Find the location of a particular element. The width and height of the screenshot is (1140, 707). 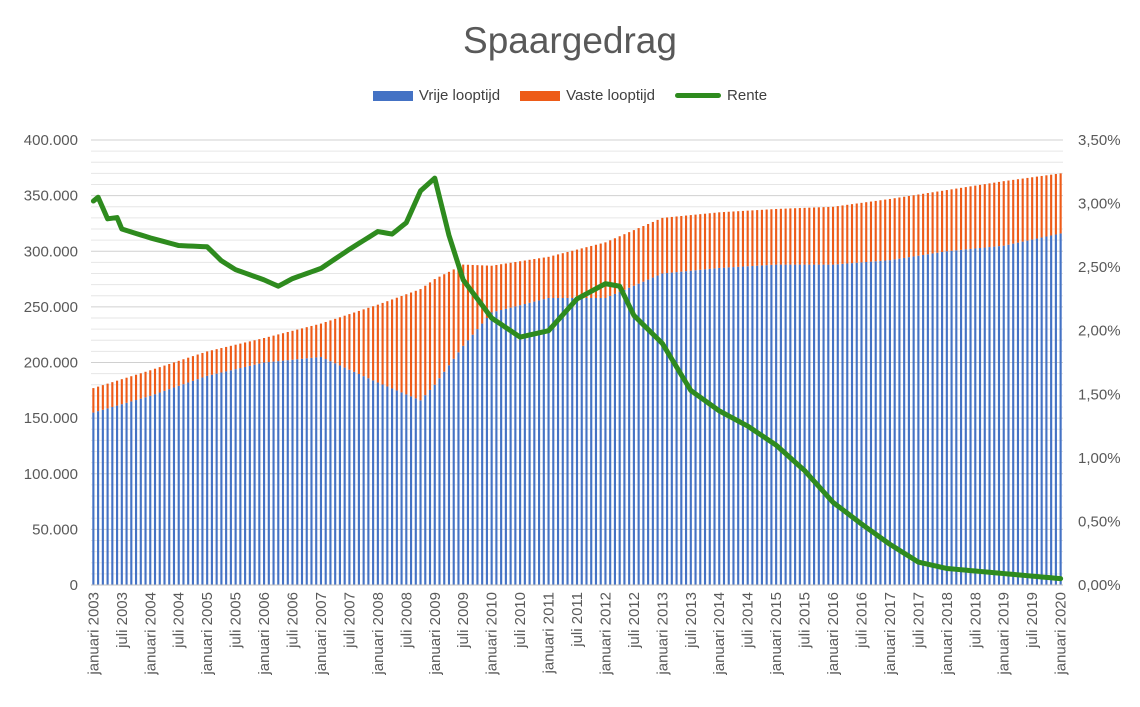

x-tick-label: januari 2013 is located at coordinates (662, 634).